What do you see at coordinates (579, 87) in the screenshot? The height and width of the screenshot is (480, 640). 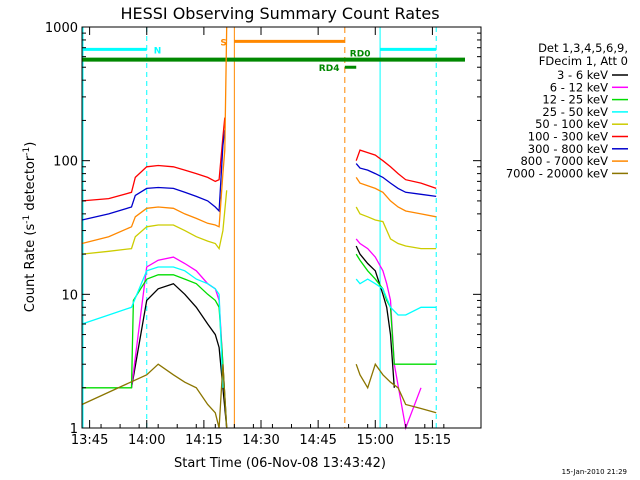 I see `legend-label-2: 6 - 12 keV` at bounding box center [579, 87].